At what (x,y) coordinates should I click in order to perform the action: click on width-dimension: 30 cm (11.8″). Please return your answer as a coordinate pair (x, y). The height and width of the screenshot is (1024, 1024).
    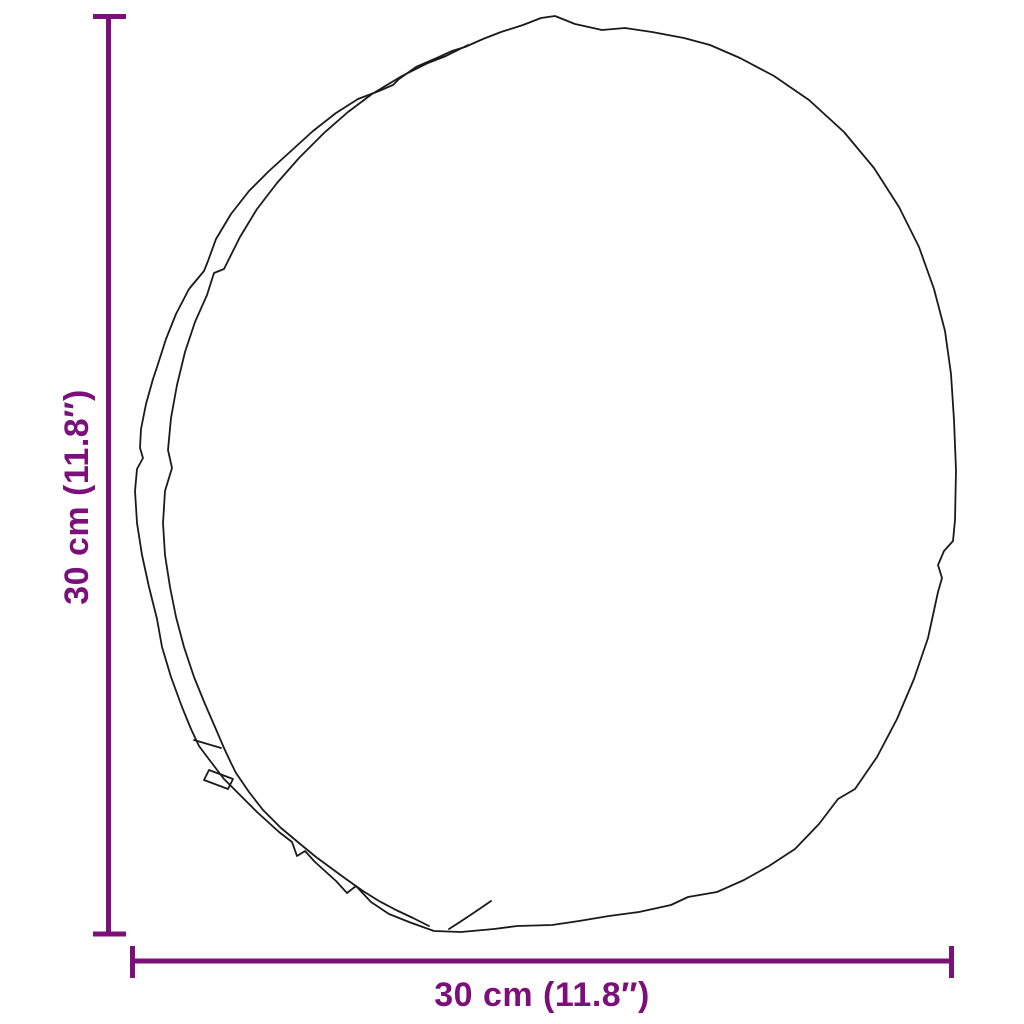
    Looking at the image, I should click on (542, 980).